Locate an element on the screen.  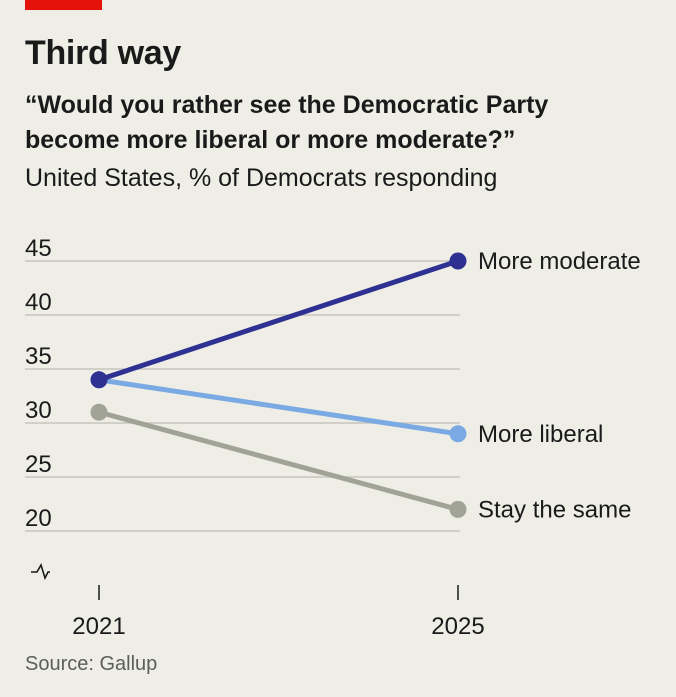
series-stay-the-same is located at coordinates (278, 460).